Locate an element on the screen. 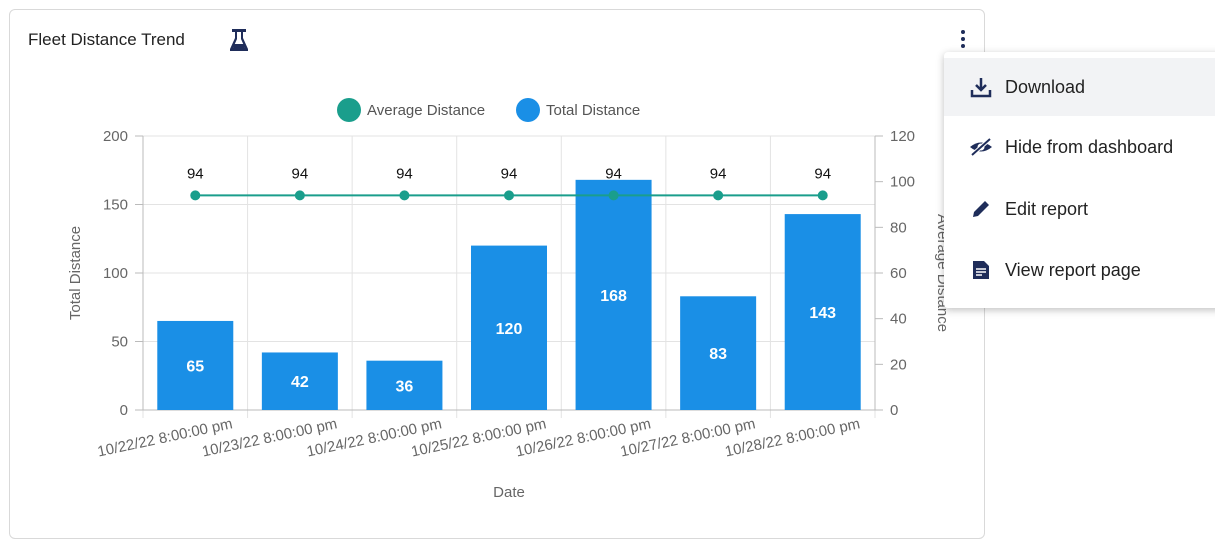  flask-icon is located at coordinates (239, 40).